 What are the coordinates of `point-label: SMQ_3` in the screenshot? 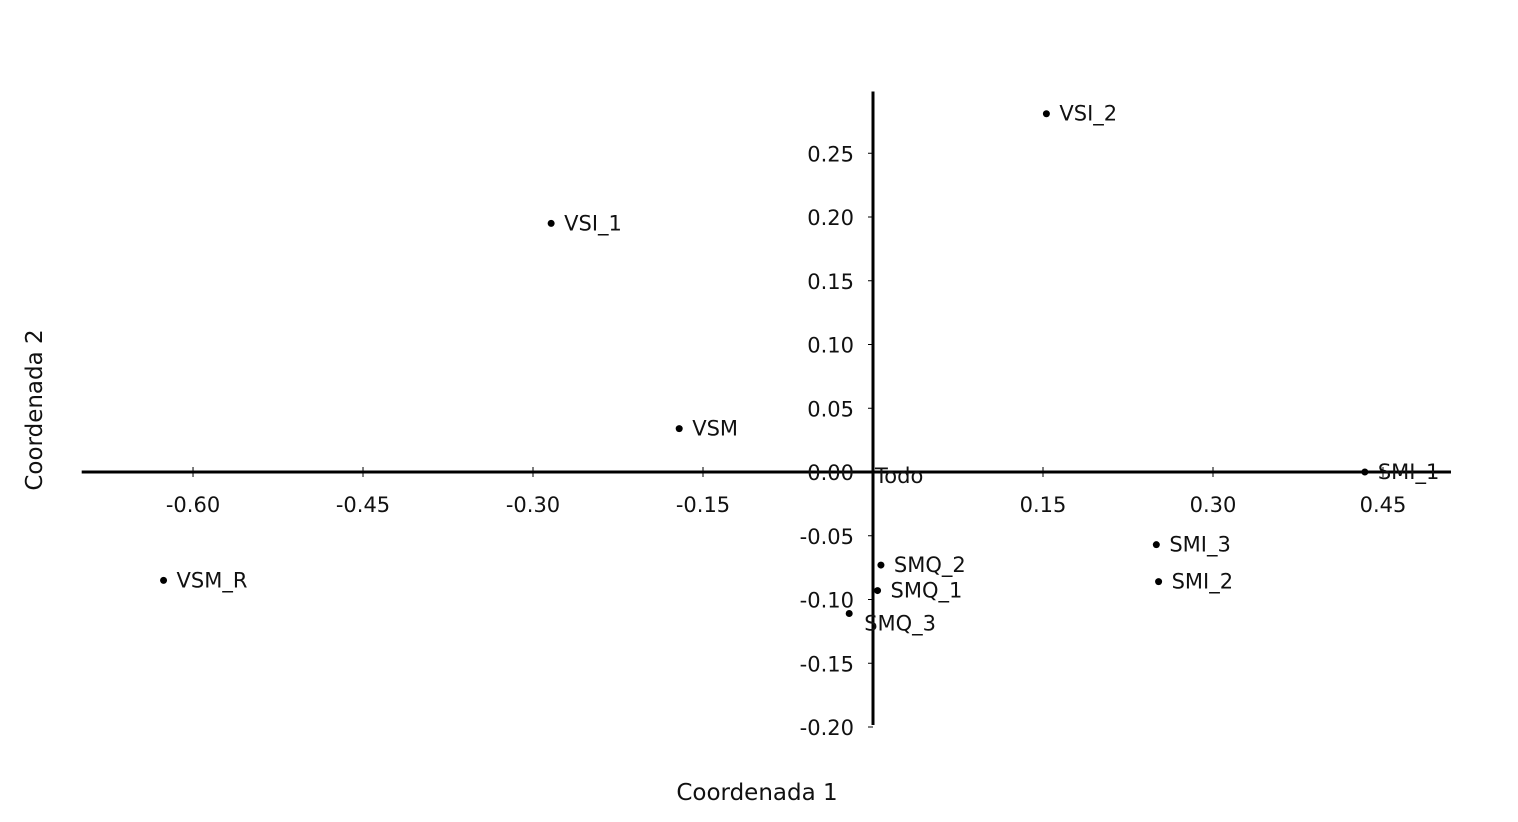 It's located at (900, 624).